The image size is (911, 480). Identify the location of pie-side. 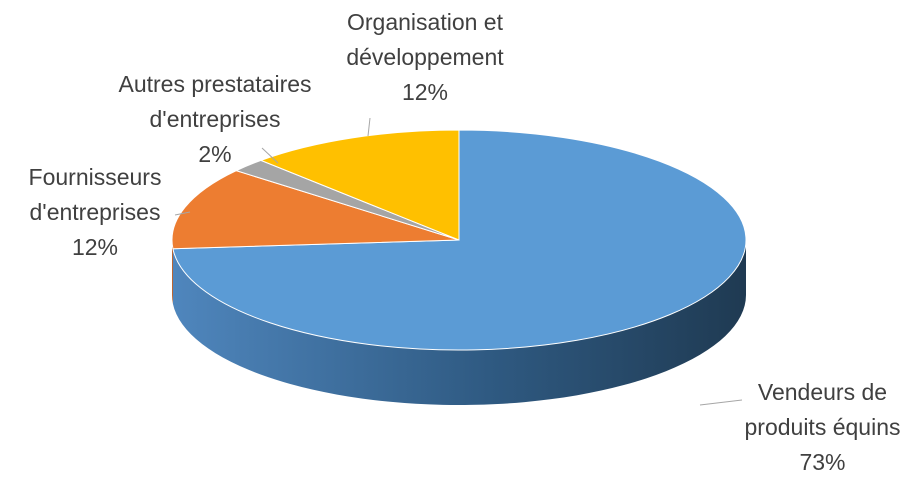
(172, 272).